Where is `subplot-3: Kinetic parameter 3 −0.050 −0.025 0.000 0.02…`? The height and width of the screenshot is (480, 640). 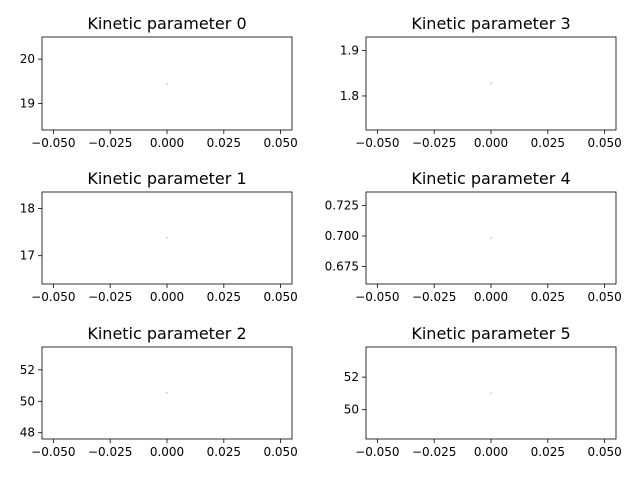 subplot-3: Kinetic parameter 3 −0.050 −0.025 0.000 0.02… is located at coordinates (481, 82).